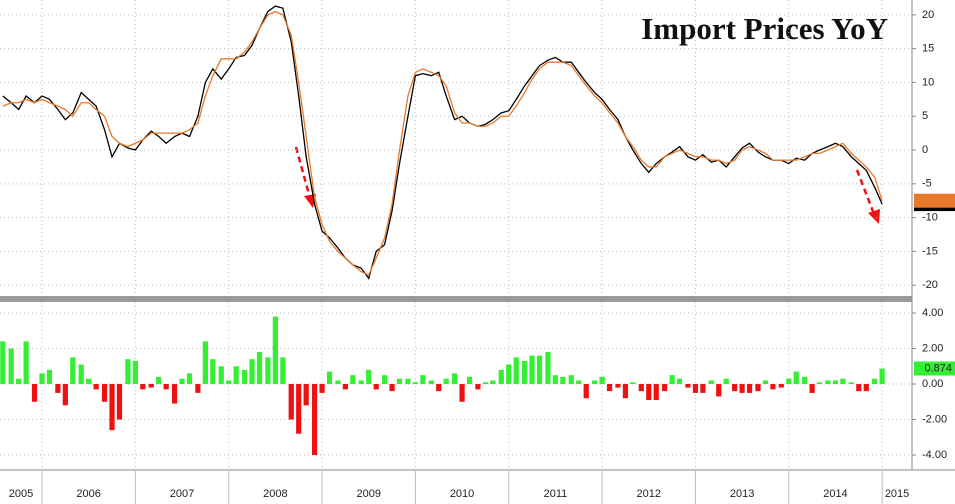 The image size is (955, 504). I want to click on x-tick-label: 2010, so click(462, 494).